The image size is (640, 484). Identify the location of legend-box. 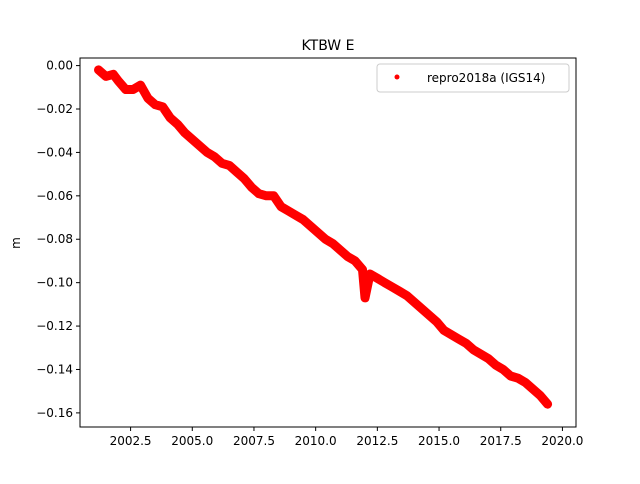
(473, 78).